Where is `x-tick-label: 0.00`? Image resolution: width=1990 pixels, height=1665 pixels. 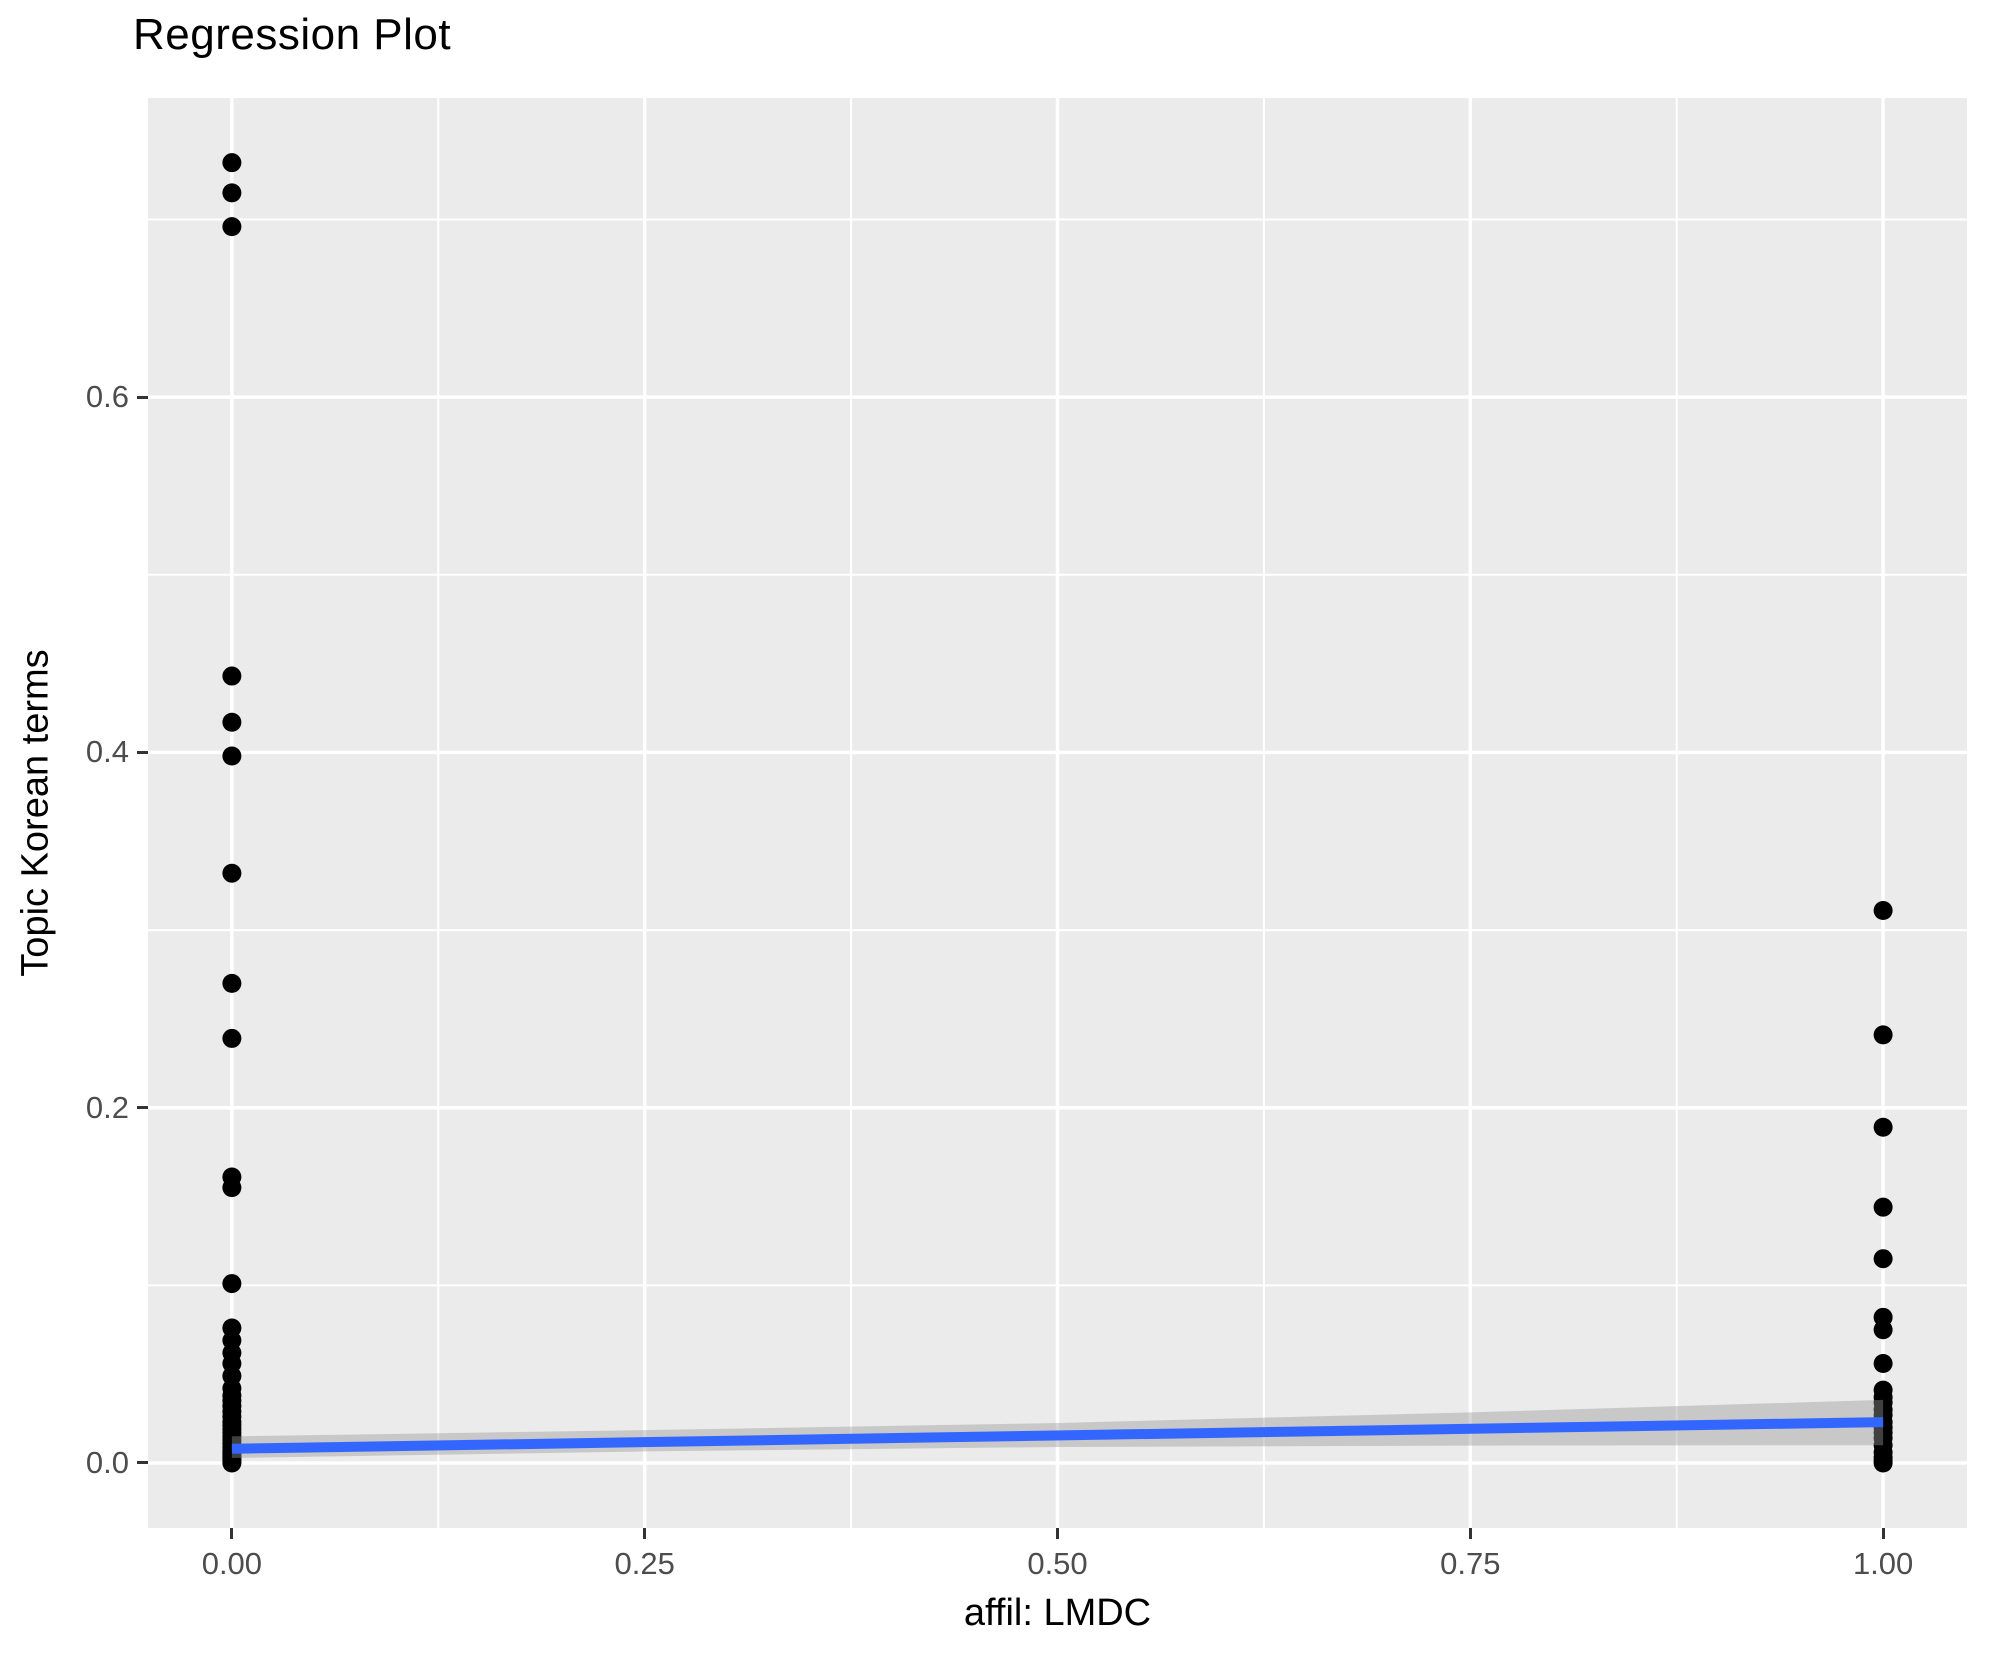 x-tick-label: 0.00 is located at coordinates (232, 1563).